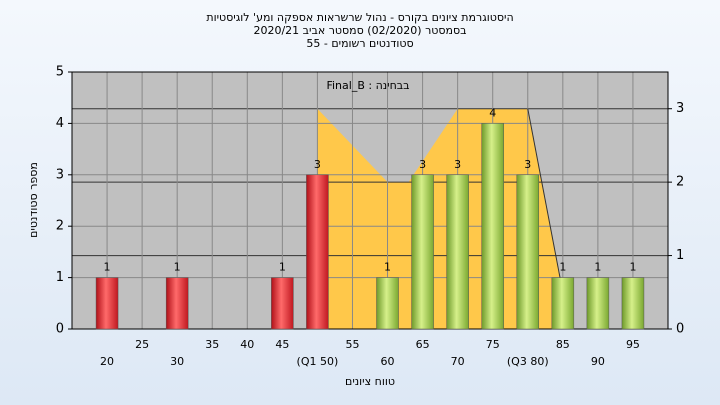  Describe the element at coordinates (60, 72) in the screenshot. I see `y-tick-label: 5` at that location.